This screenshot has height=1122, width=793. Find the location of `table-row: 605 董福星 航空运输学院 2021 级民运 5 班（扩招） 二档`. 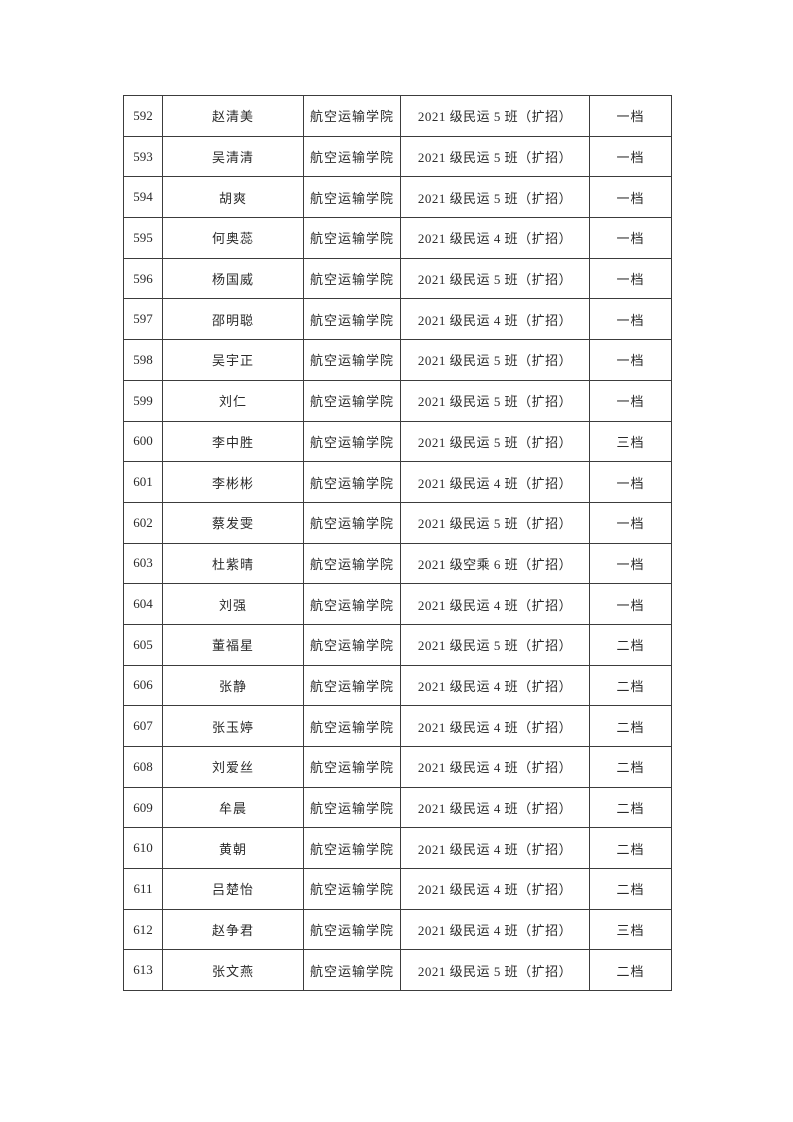

table-row: 605 董福星 航空运输学院 2021 级民运 5 班（扩招） 二档 is located at coordinates (397, 644).